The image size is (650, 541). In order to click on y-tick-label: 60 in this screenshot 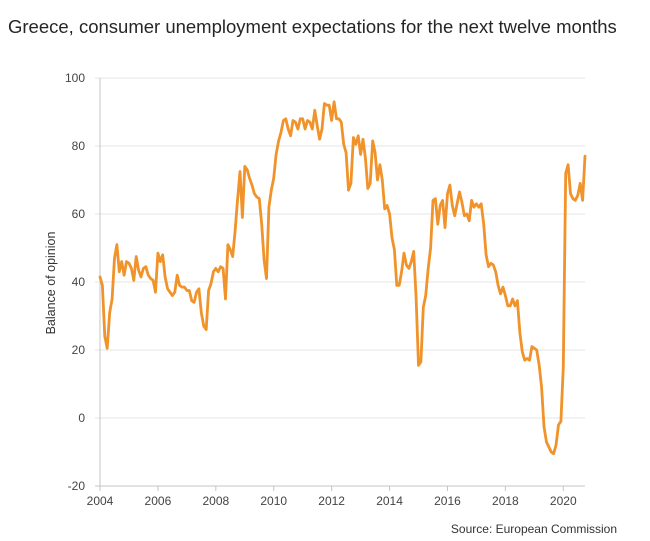, I will do `click(79, 214)`.